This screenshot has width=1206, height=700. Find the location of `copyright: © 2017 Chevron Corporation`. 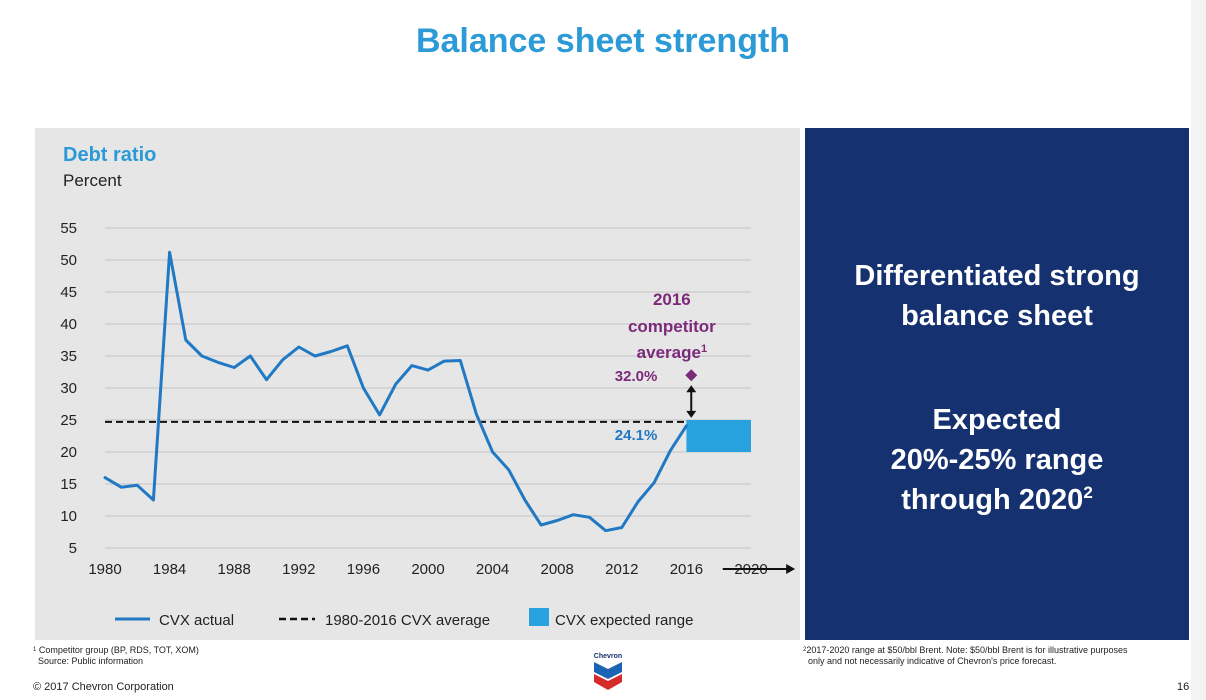

copyright: © 2017 Chevron Corporation is located at coordinates (103, 687).